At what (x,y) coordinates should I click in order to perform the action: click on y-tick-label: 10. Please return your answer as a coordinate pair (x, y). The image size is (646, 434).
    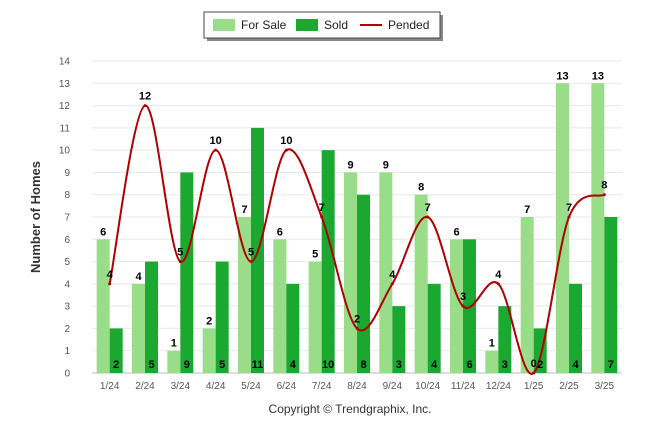
    Looking at the image, I should click on (65, 151).